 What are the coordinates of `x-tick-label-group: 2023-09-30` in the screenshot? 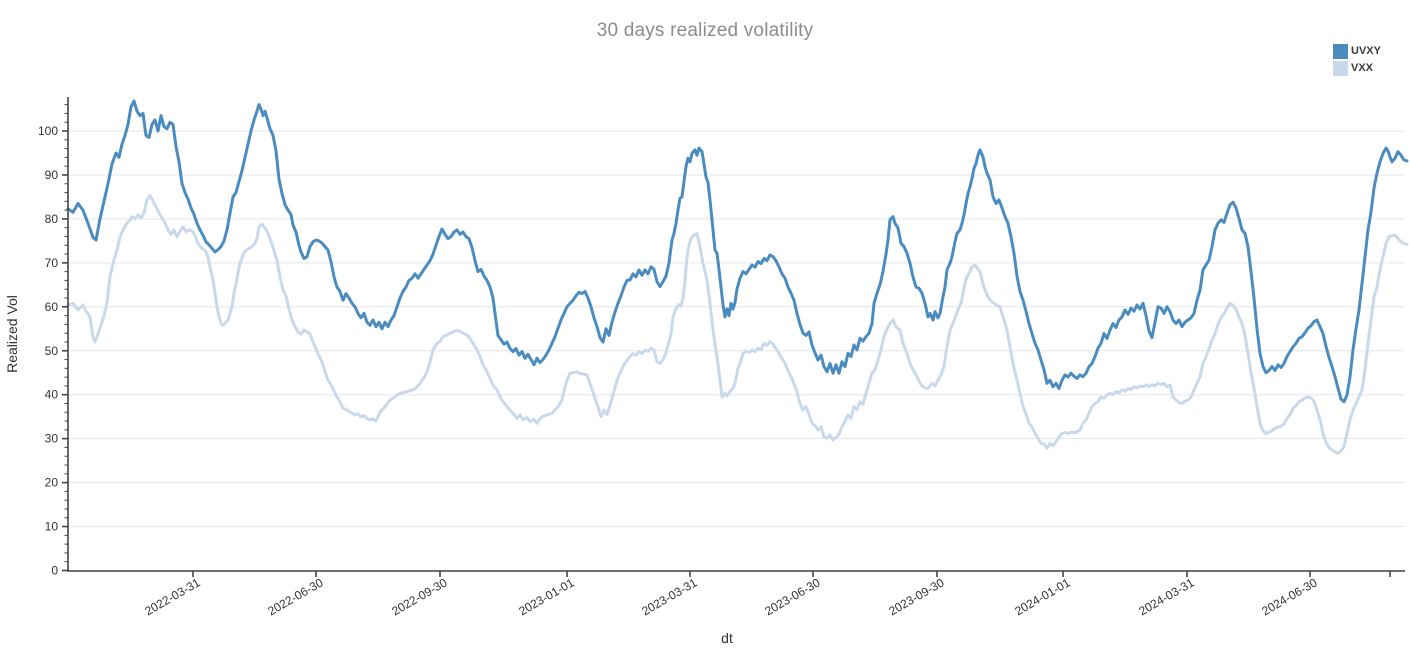 It's located at (916, 596).